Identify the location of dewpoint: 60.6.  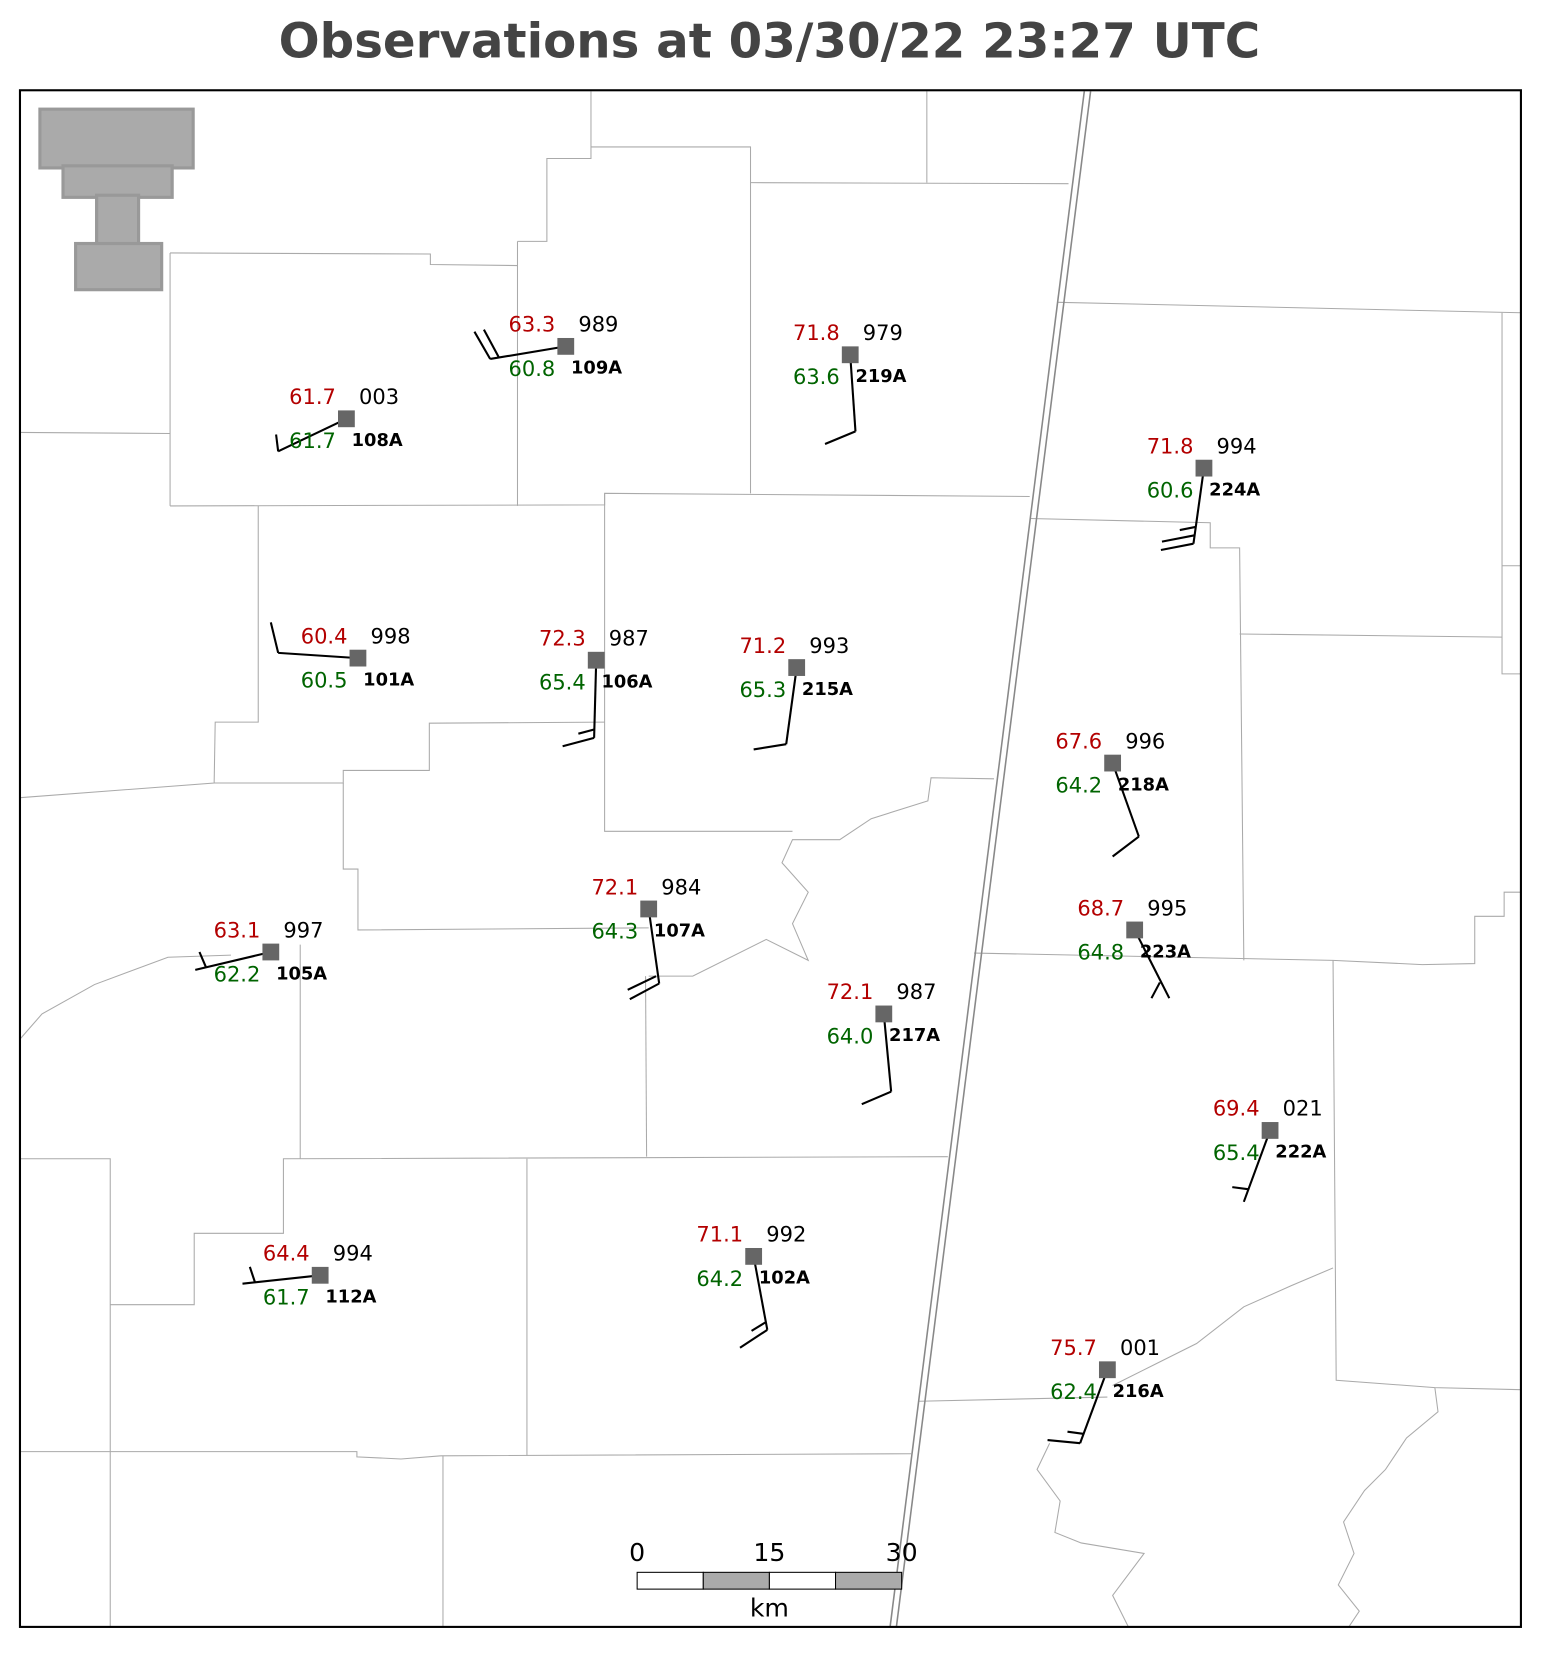
(1170, 491).